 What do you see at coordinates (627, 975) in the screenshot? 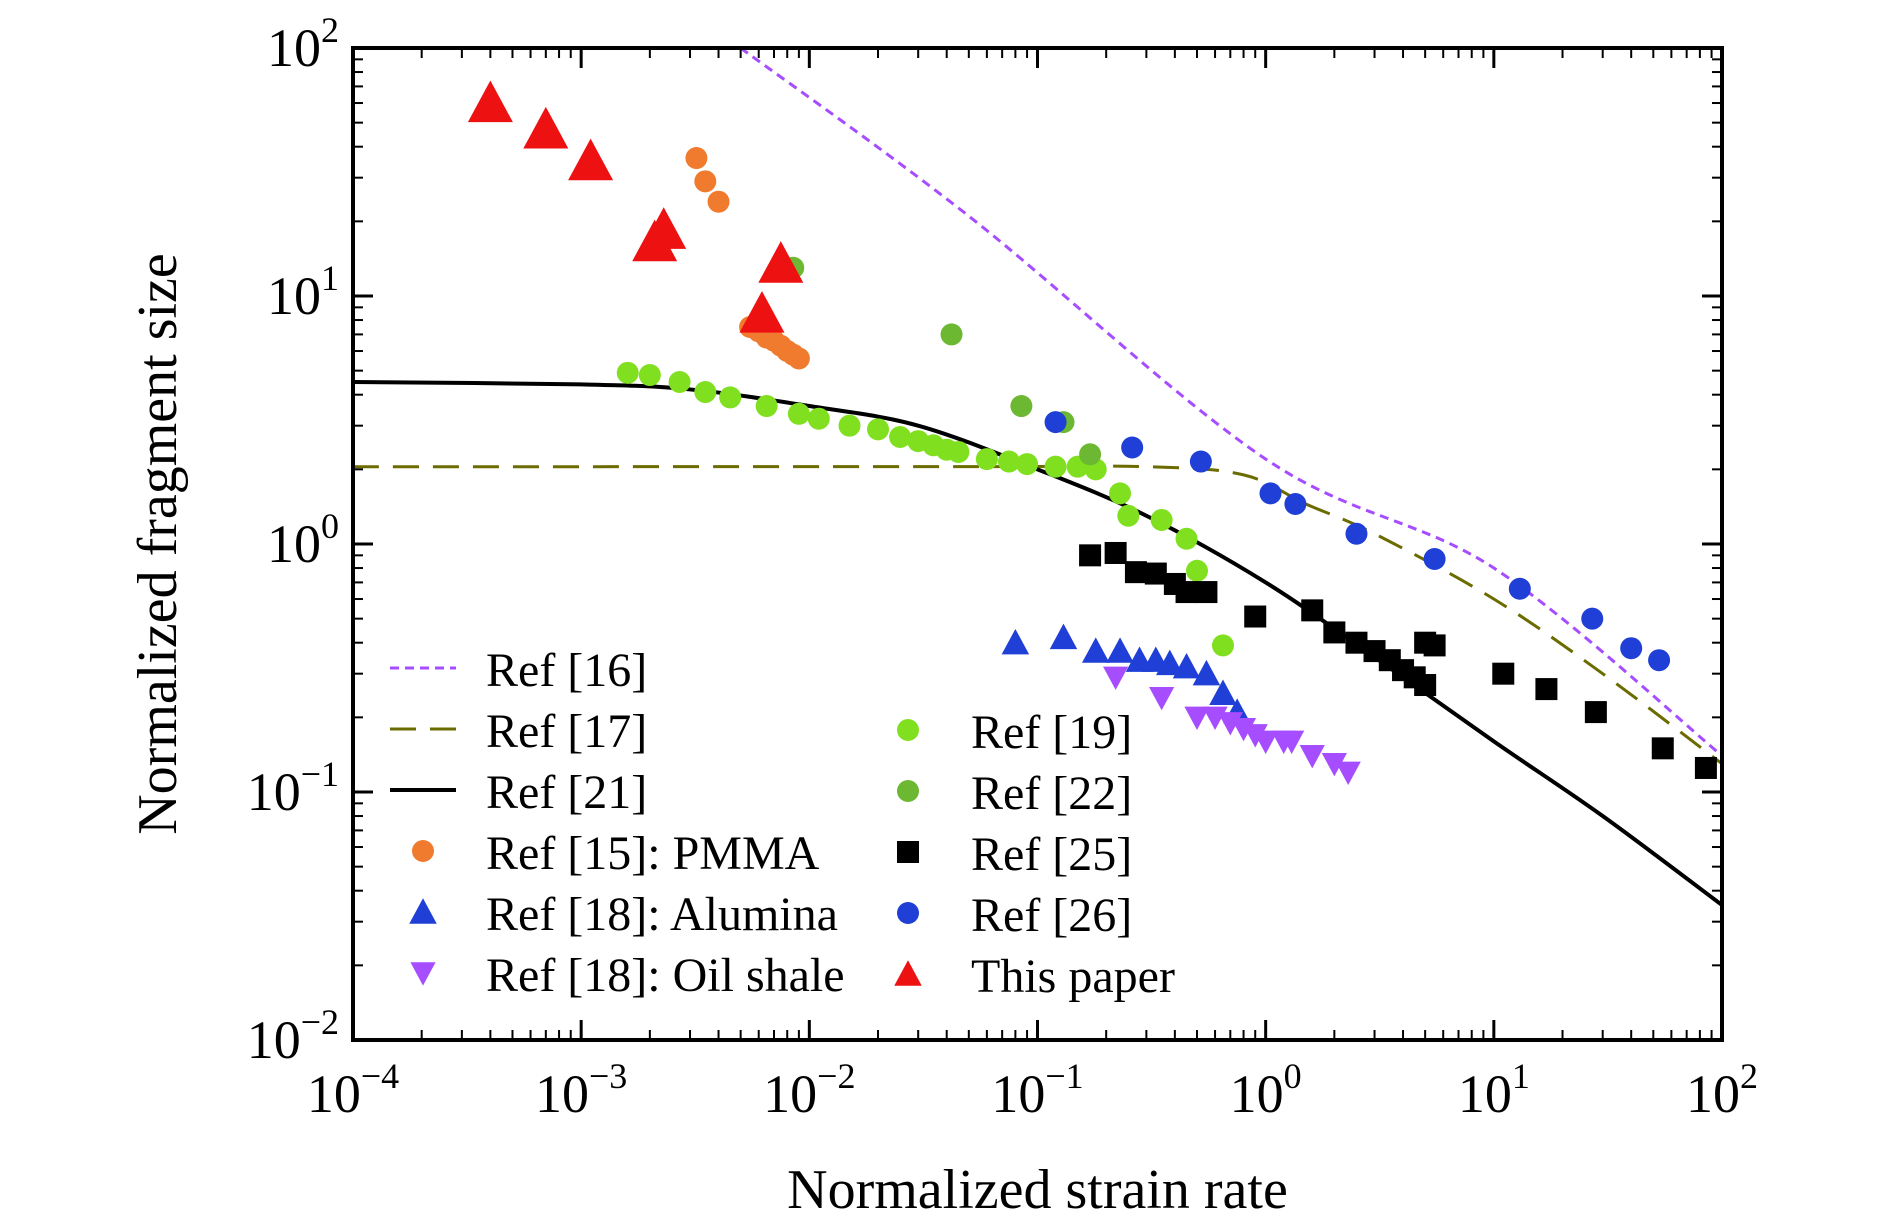
I see `legend-item-ref-18-oil-shale: Ref [18]: Oil shale` at bounding box center [627, 975].